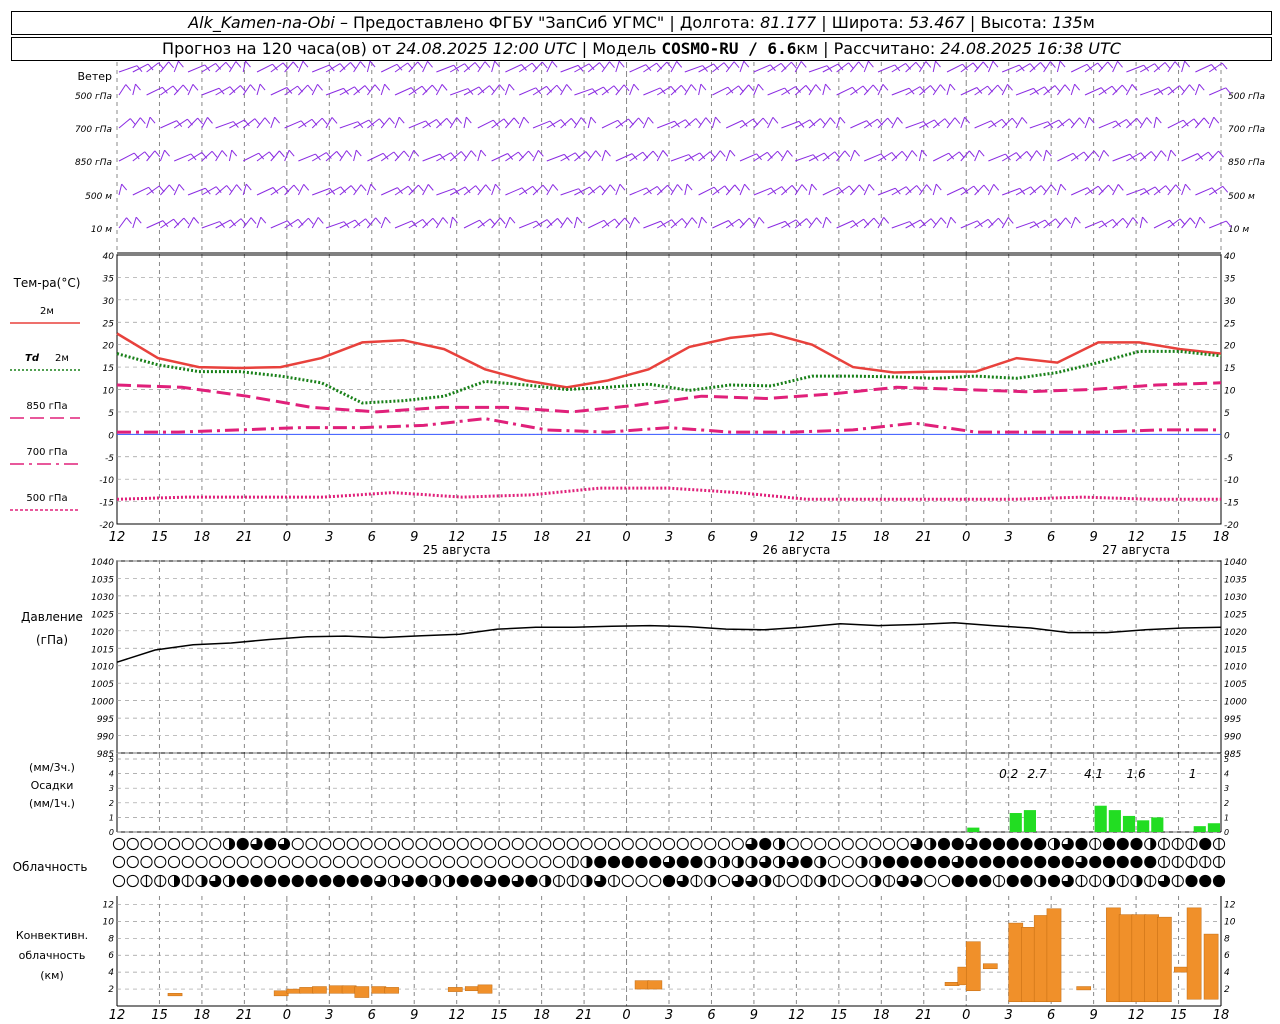 This screenshot has width=1280, height=1024. Describe the element at coordinates (923, 1015) in the screenshot. I see `x-tick-label-bottom: 21` at that location.